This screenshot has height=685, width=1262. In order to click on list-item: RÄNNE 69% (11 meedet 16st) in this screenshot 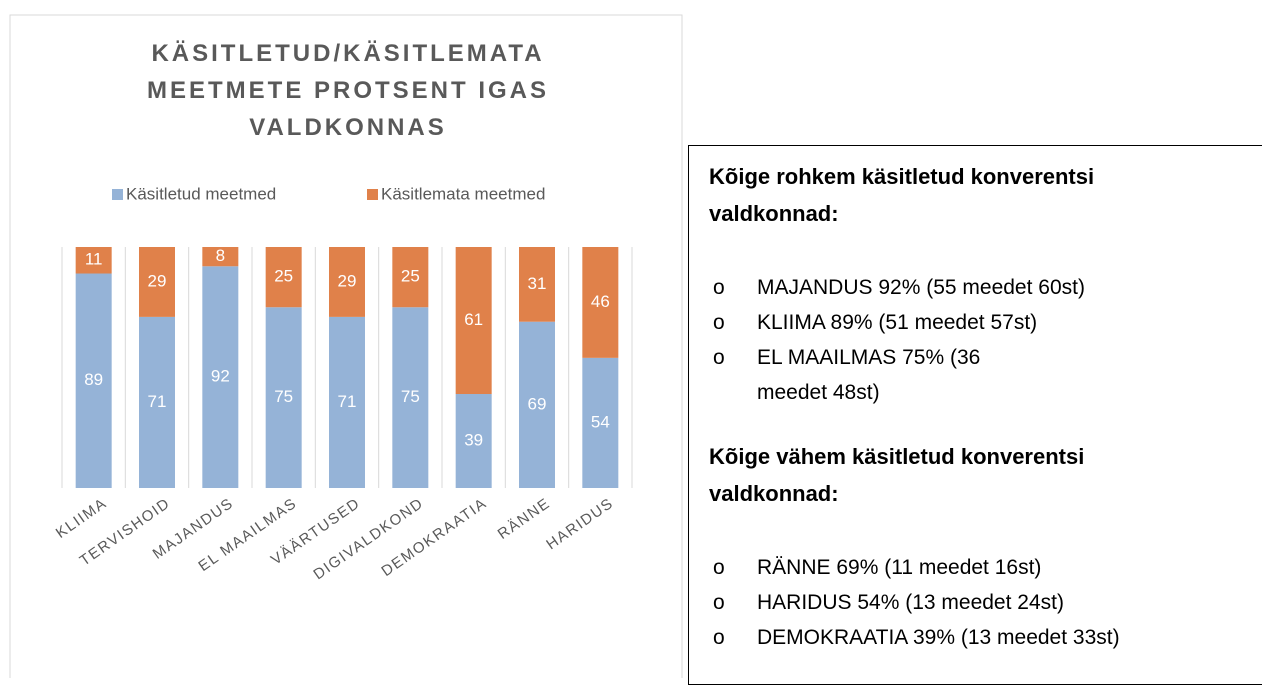, I will do `click(985, 567)`.